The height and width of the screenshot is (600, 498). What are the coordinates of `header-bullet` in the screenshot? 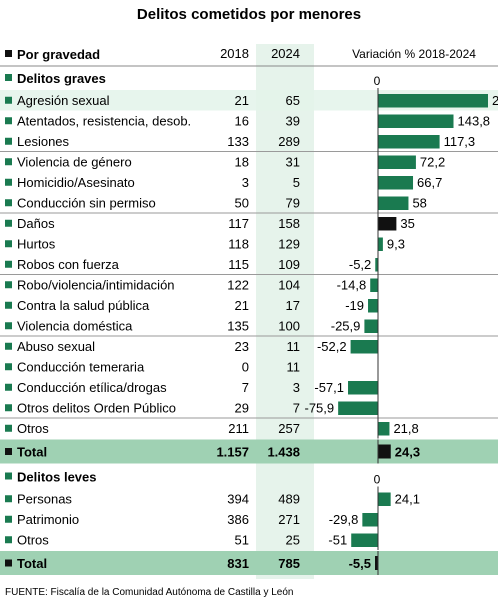 It's located at (8, 53).